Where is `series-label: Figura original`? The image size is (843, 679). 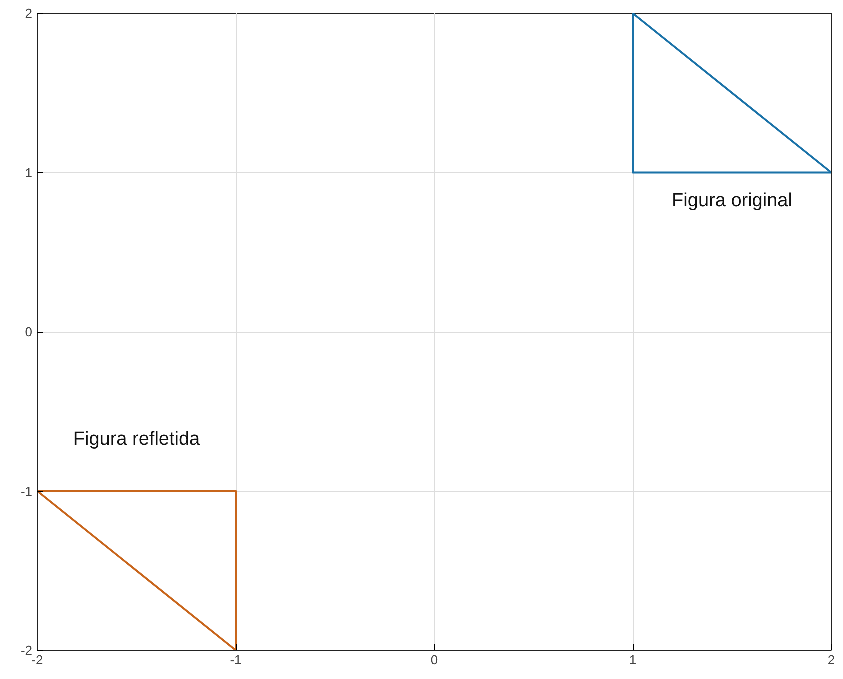 series-label: Figura original is located at coordinates (732, 201).